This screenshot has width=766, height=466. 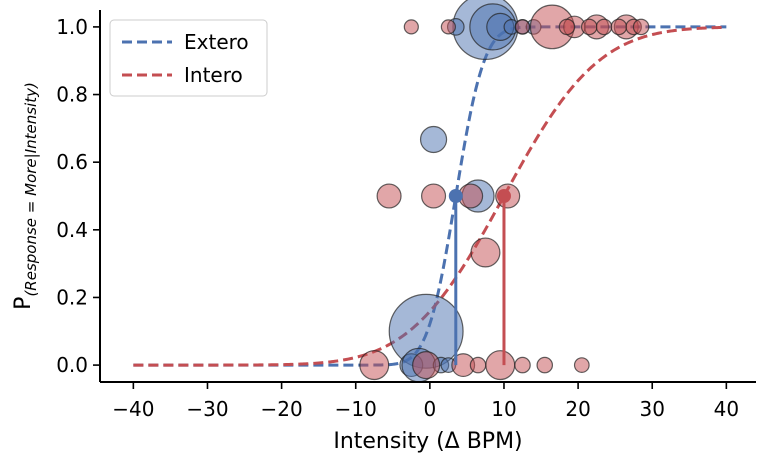 I want to click on x-axis-label: Intensity (Δ BPM), so click(x=427, y=441).